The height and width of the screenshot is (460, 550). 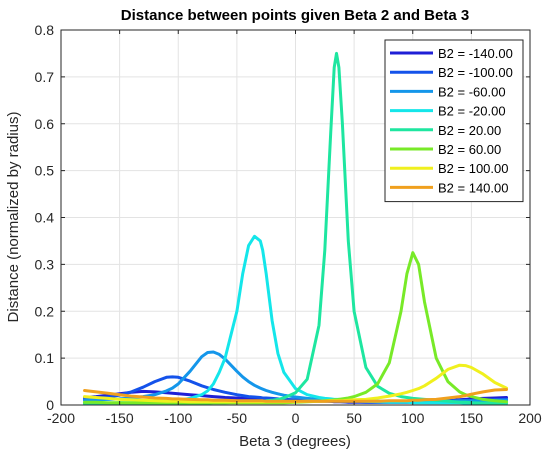 I want to click on y-tick-label: 0.8, so click(x=45, y=30).